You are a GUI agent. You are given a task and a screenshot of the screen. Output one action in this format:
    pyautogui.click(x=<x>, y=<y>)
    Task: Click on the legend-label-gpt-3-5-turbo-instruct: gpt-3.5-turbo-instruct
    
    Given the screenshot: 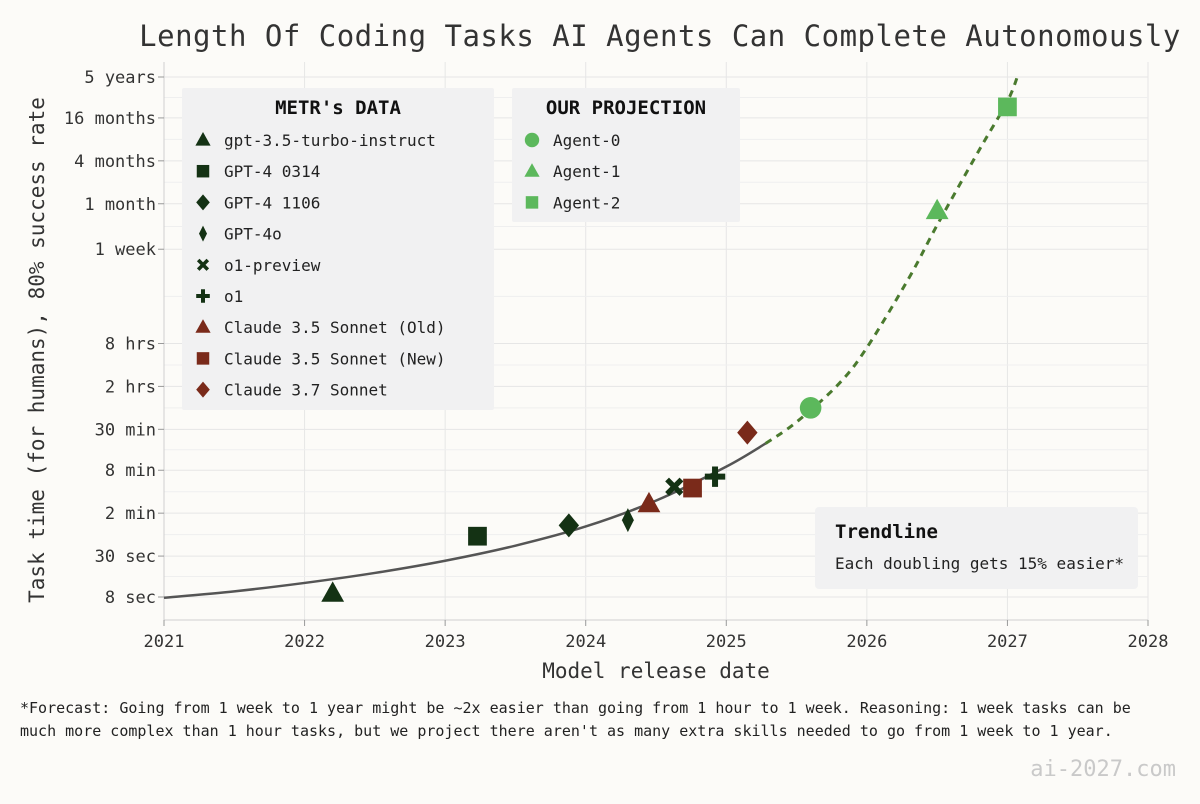 What is the action you would take?
    pyautogui.click(x=330, y=140)
    